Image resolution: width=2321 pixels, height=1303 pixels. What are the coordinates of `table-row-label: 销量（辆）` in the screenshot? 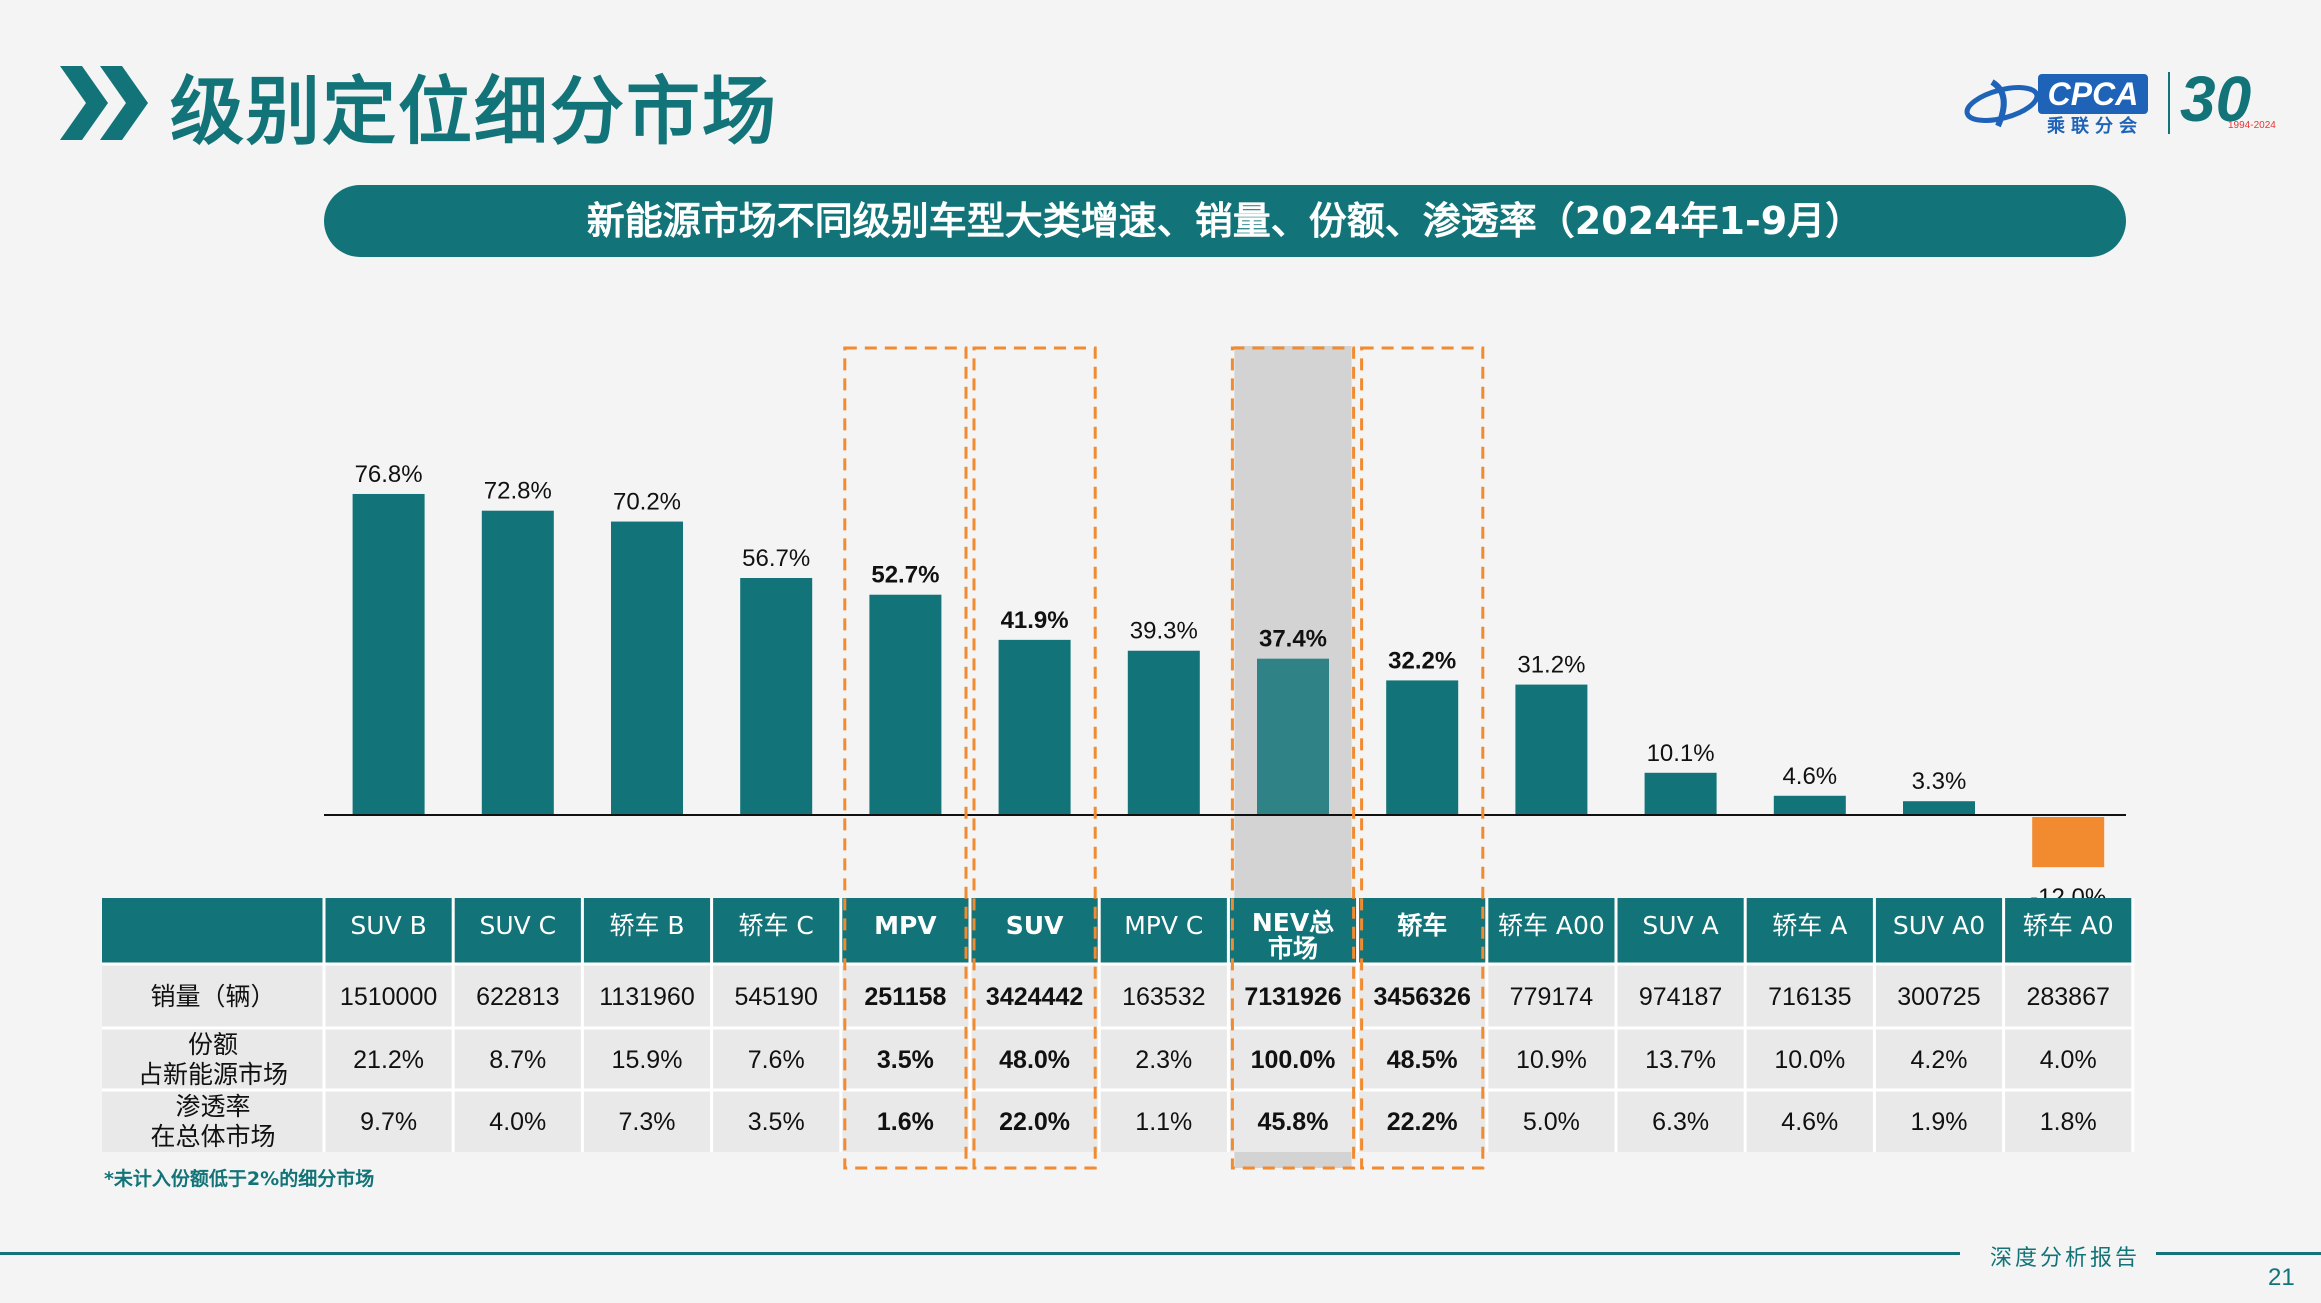 It's located at (212, 996).